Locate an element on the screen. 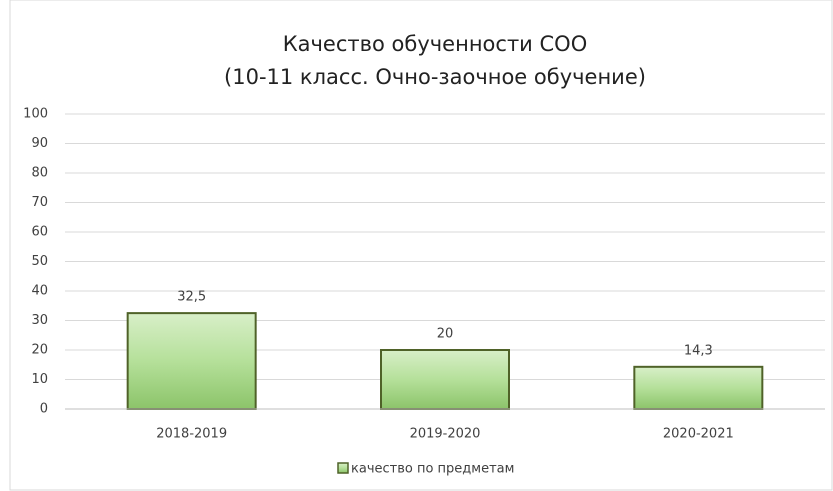  legend-label: качество по предметам is located at coordinates (432, 469).